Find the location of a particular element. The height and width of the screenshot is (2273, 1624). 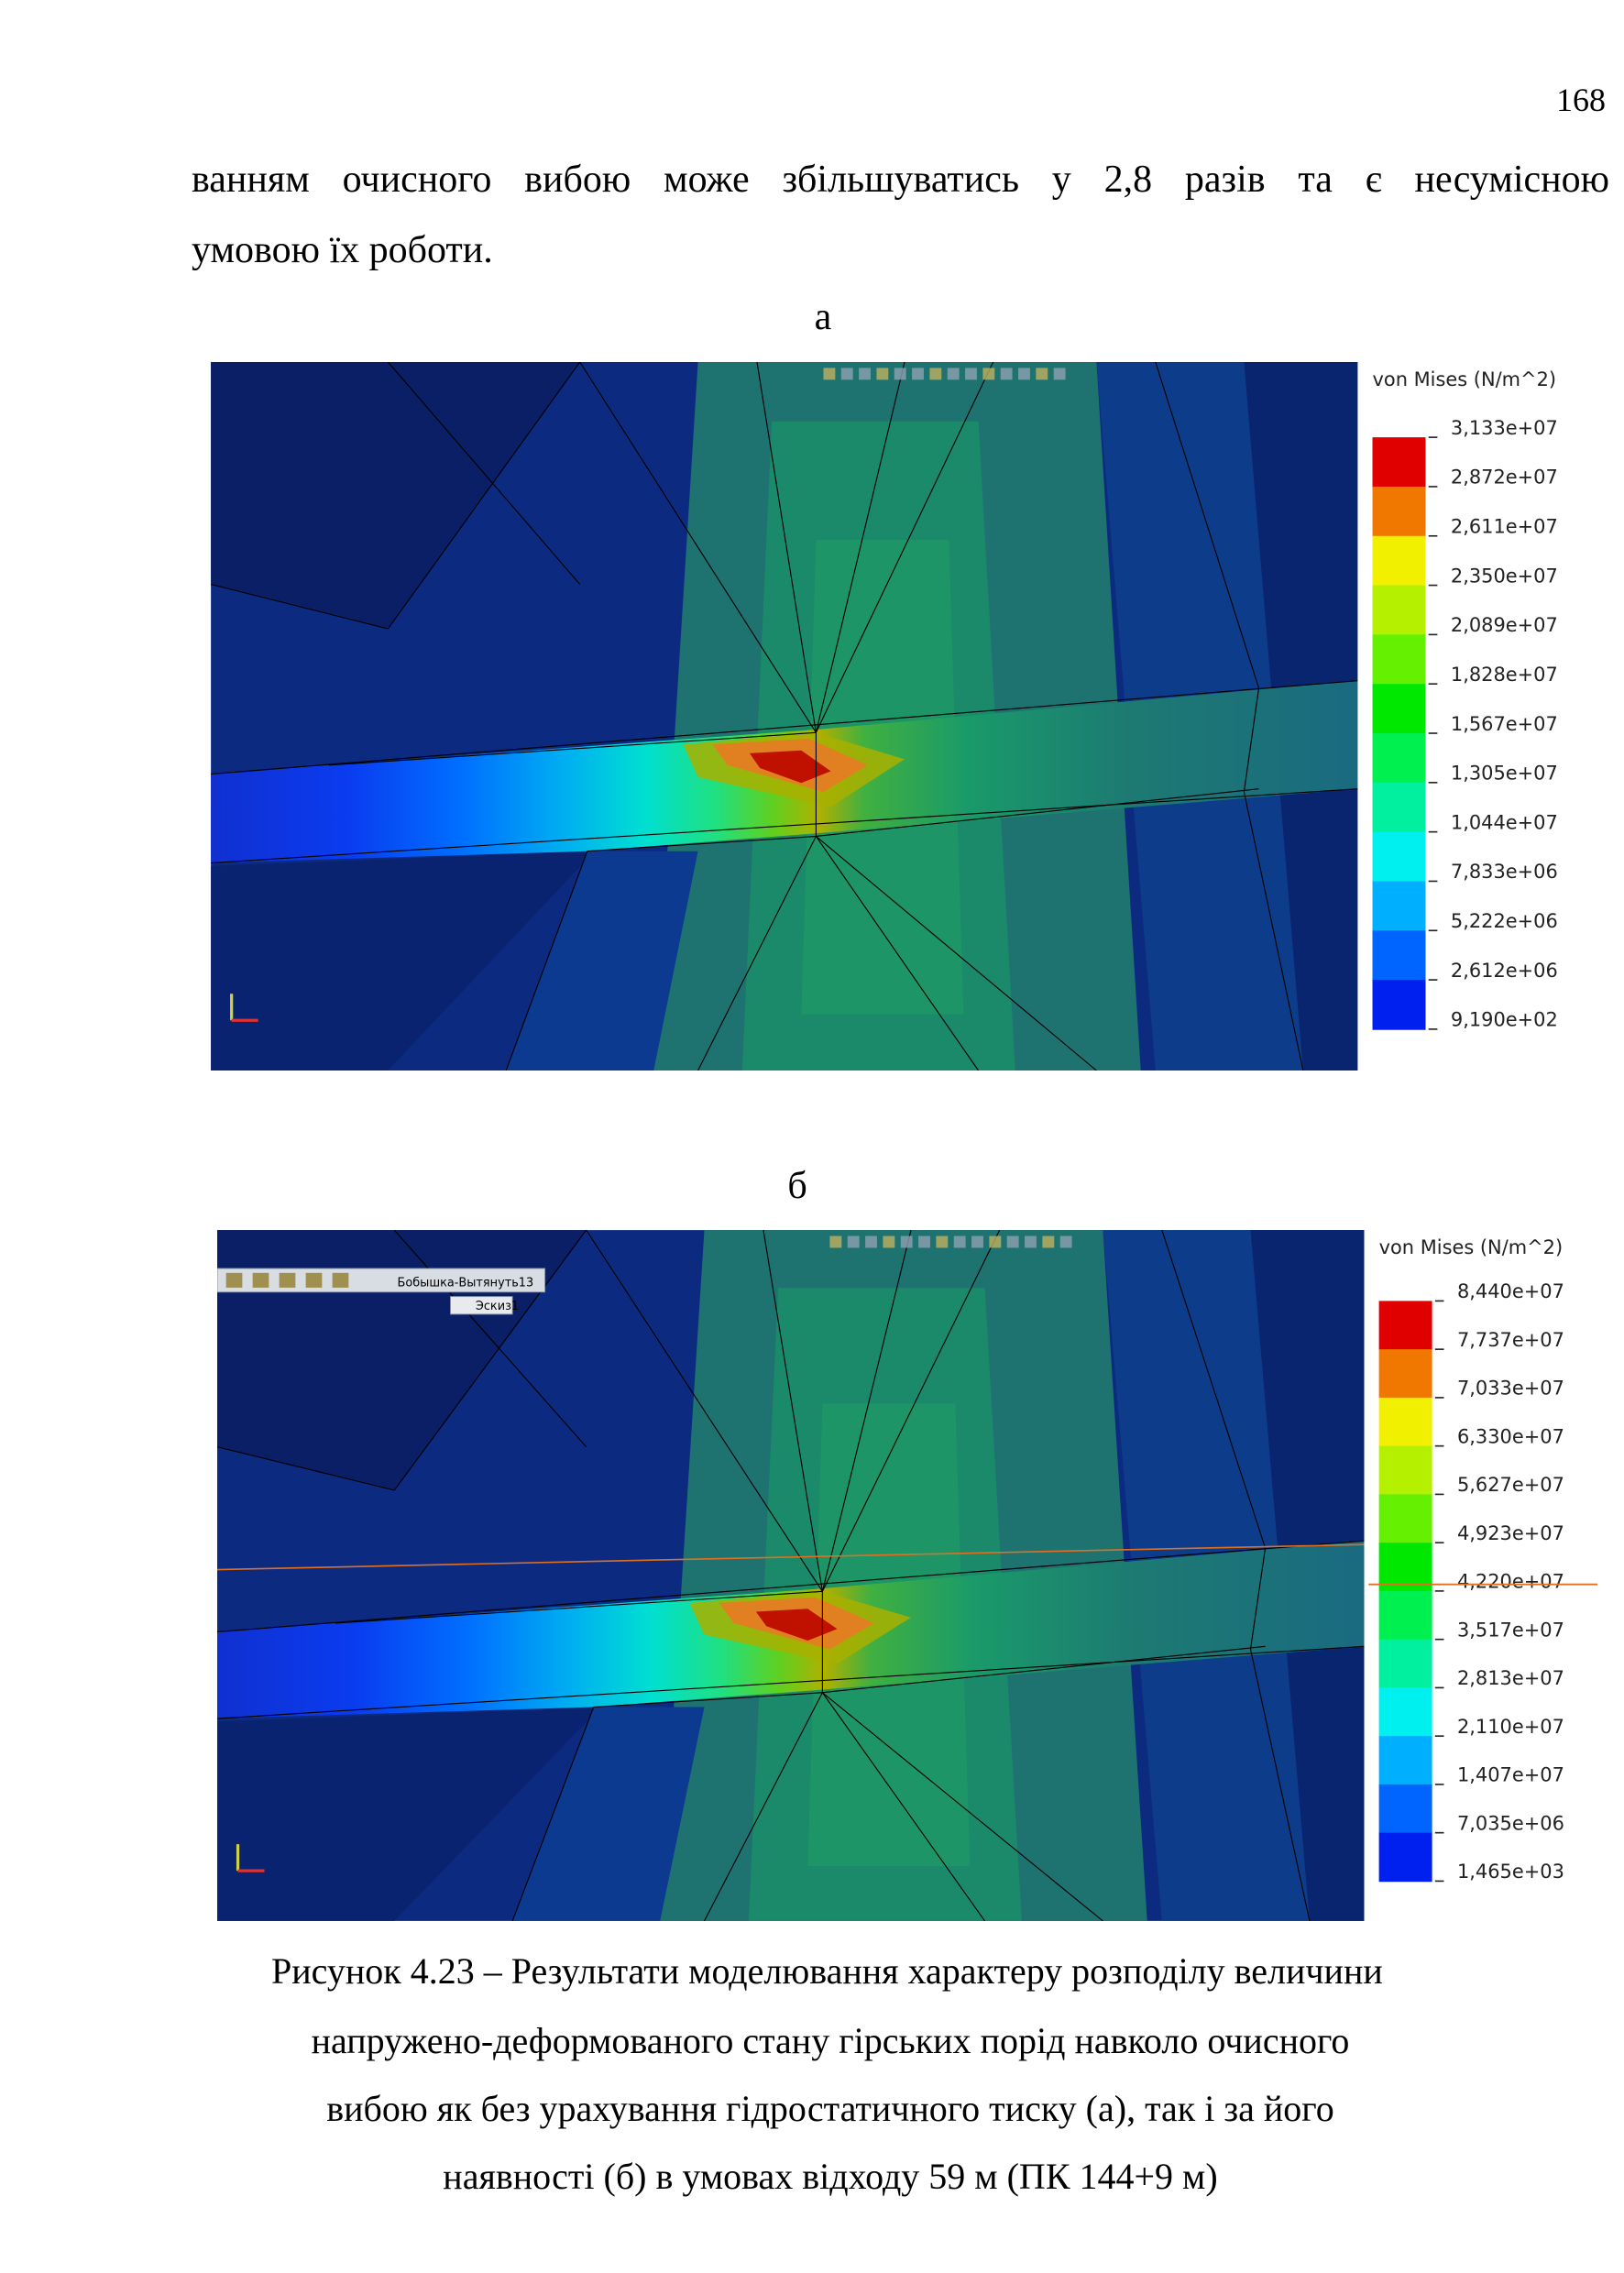

legend-label: 1,828e+07 is located at coordinates (1504, 675).